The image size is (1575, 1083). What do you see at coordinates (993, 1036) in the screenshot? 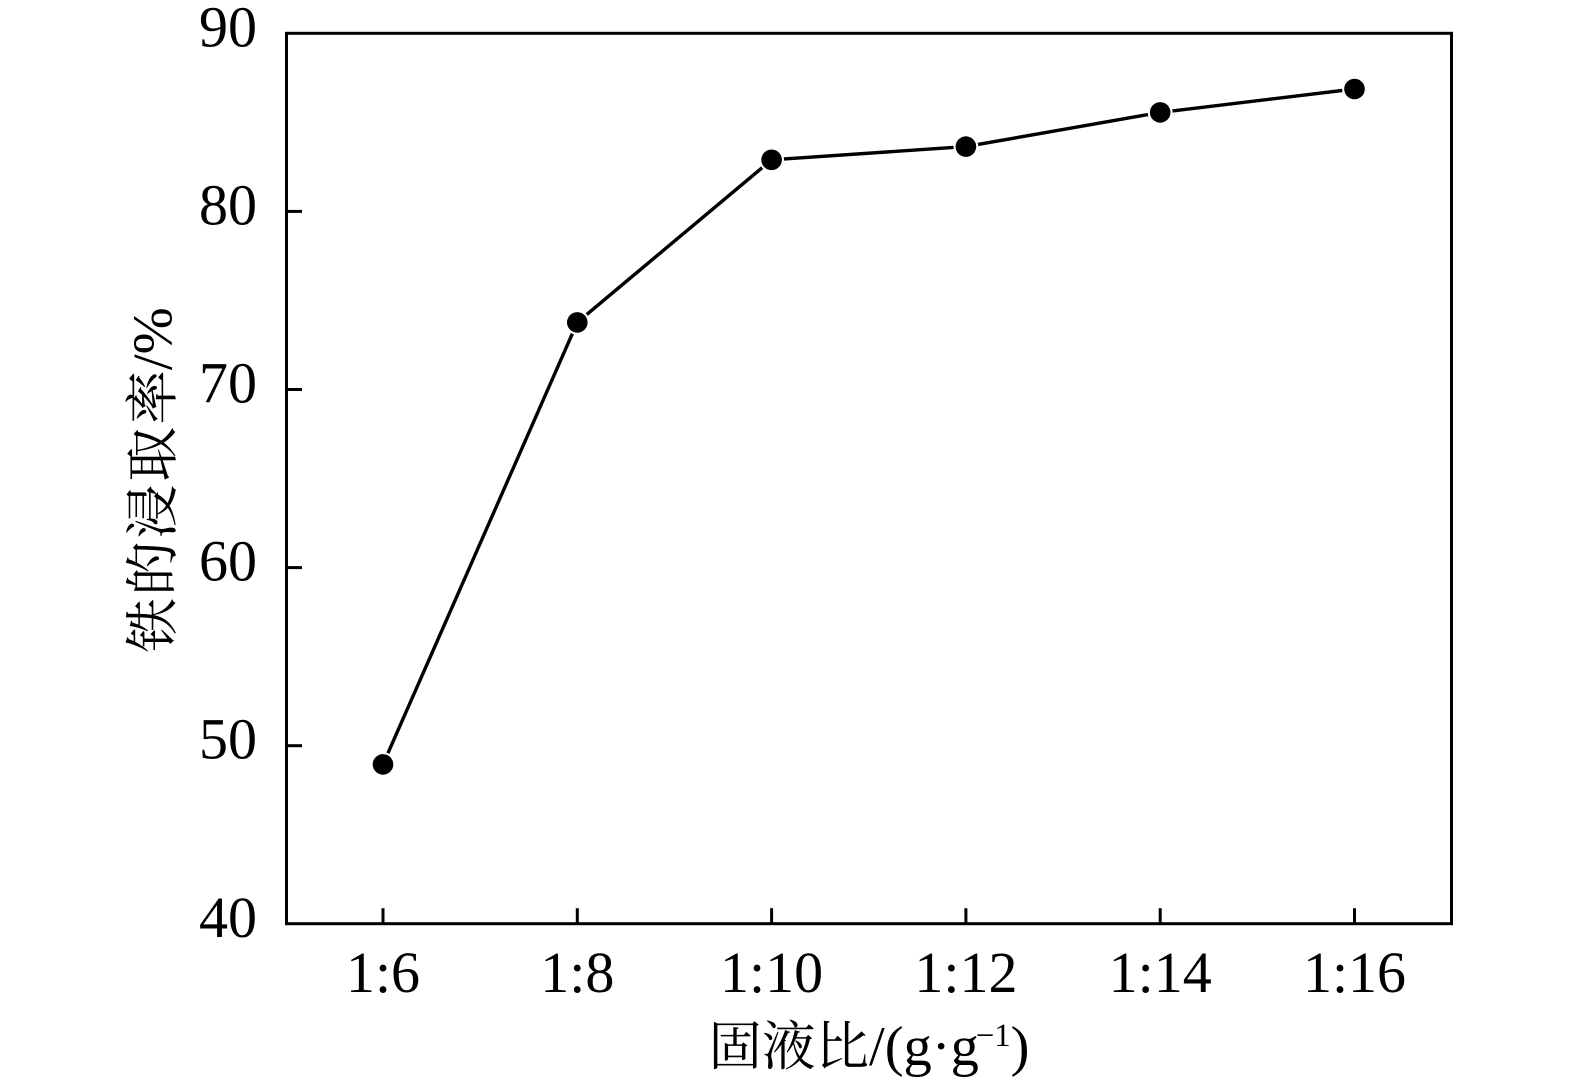
I see `svg-text: −1` at bounding box center [993, 1036].